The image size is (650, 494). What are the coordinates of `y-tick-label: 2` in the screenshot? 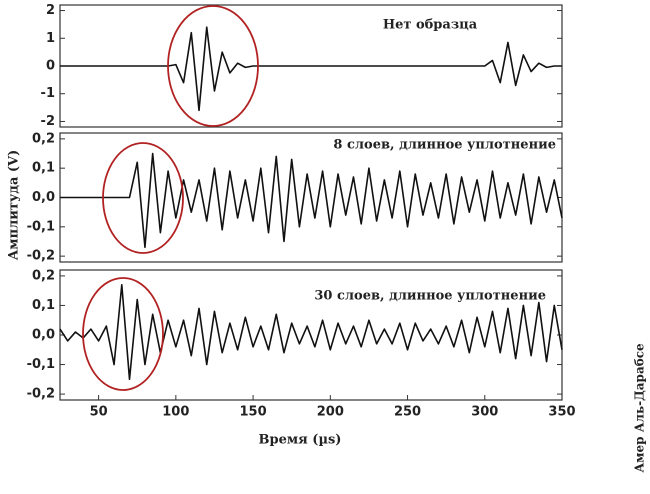 It's located at (50, 10).